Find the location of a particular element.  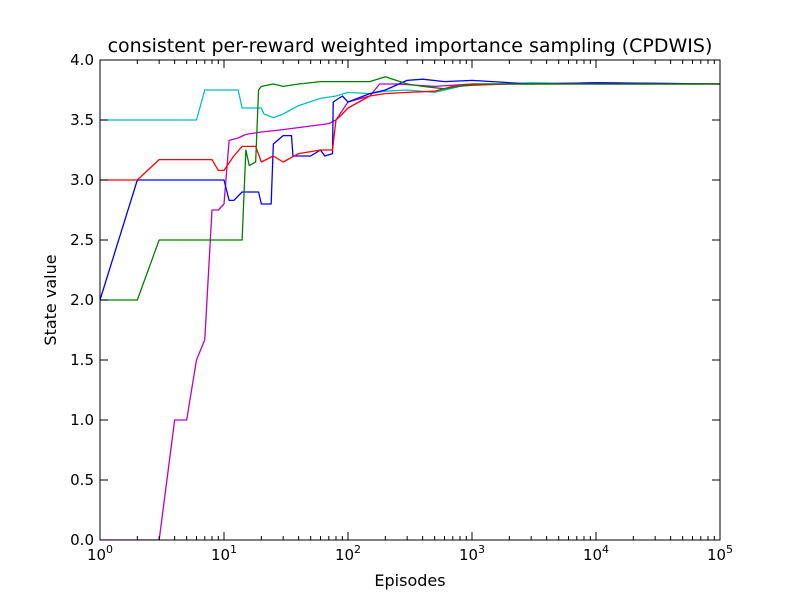

y-tick-label: 2.0 is located at coordinates (82, 300).